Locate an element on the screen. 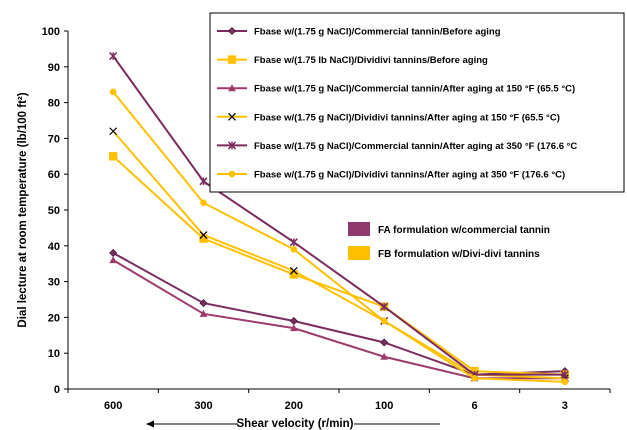 The height and width of the screenshot is (430, 627). x-tick-label: 600 is located at coordinates (113, 406).